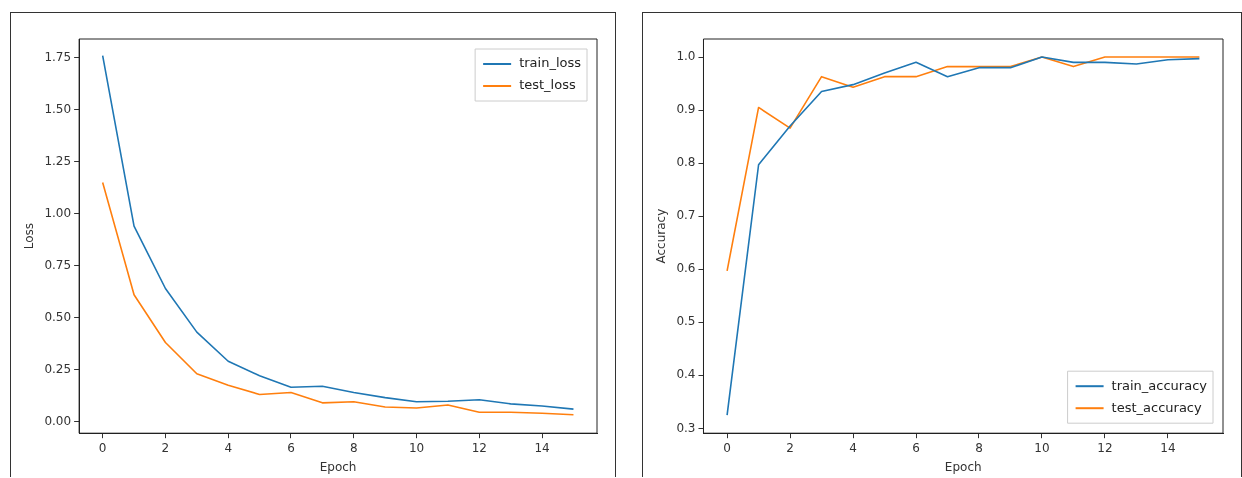  Describe the element at coordinates (686, 427) in the screenshot. I see `y-tick-label: 0.3` at that location.